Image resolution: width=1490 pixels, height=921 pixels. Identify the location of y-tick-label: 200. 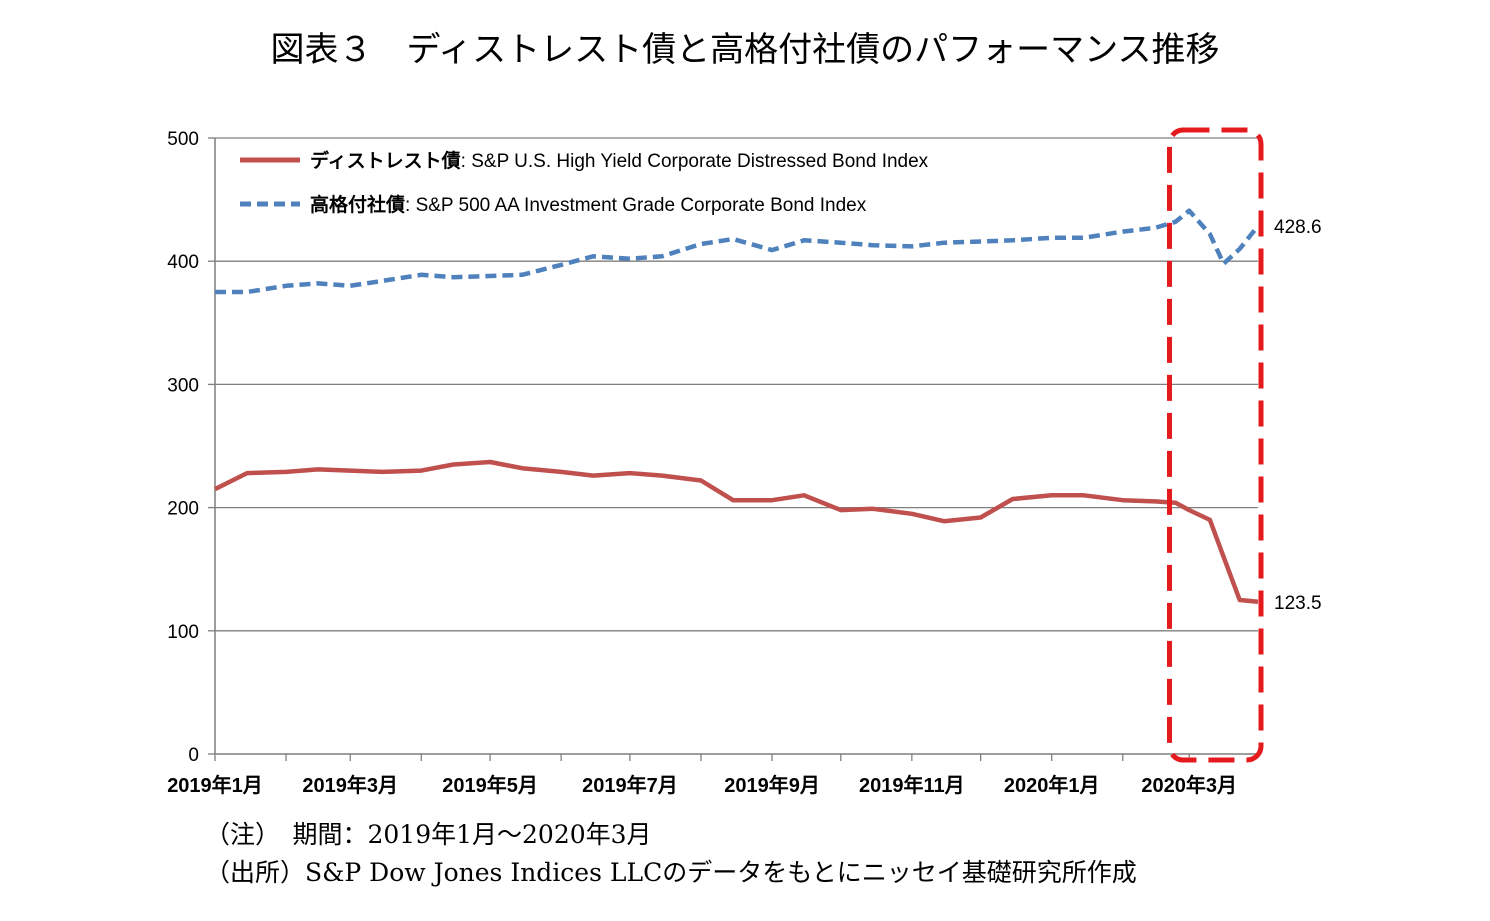
(183, 509).